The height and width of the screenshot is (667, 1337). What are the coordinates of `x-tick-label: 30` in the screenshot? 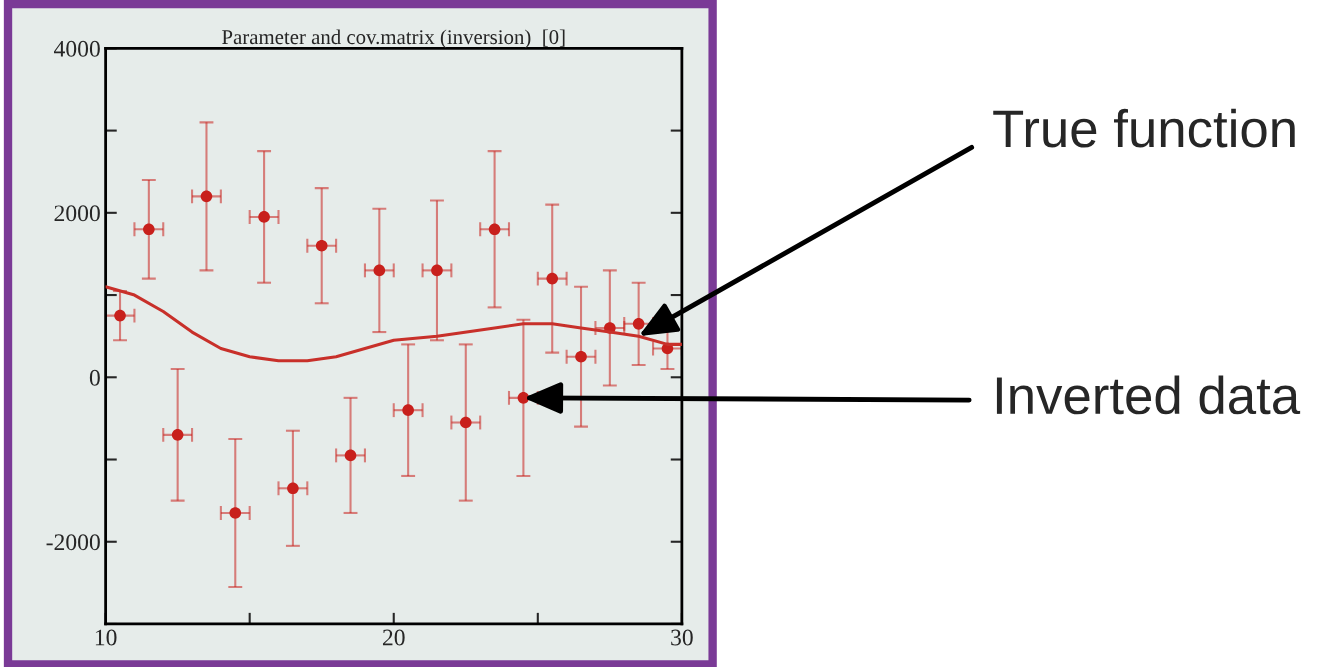 It's located at (682, 637).